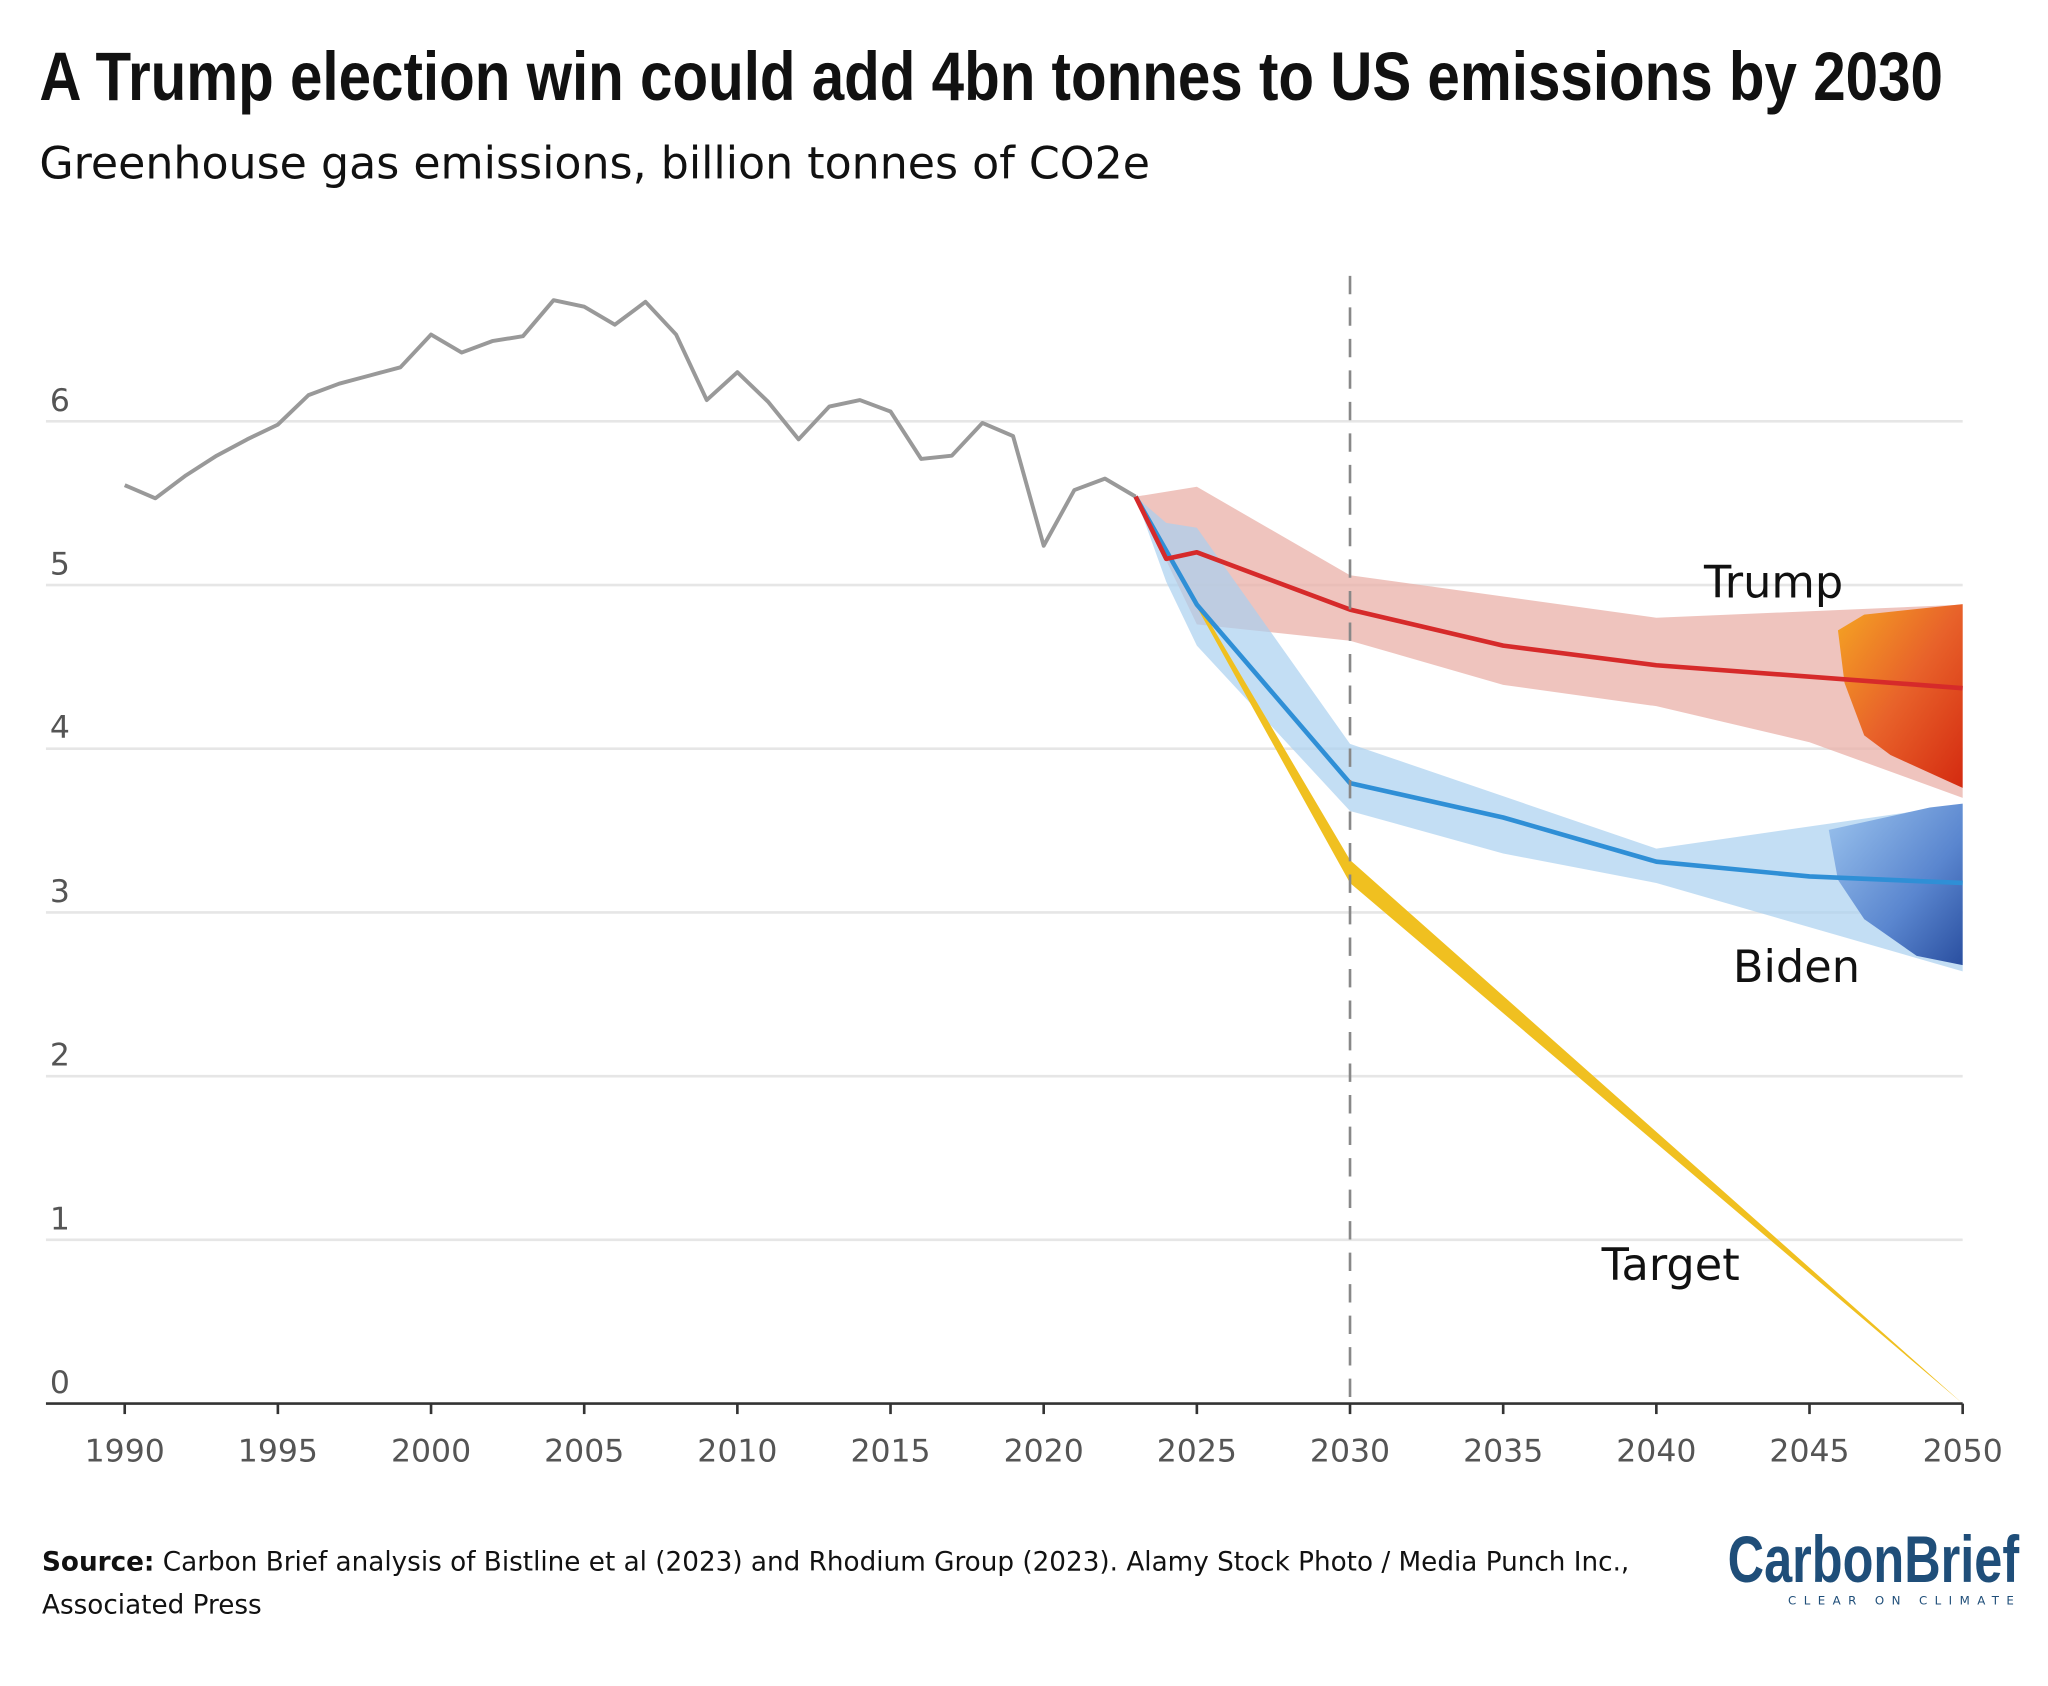  Describe the element at coordinates (60, 1219) in the screenshot. I see `y-tick-label: 1` at that location.